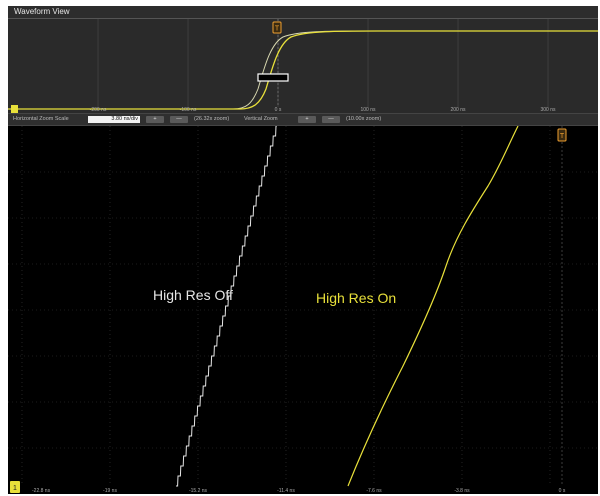  What do you see at coordinates (562, 491) in the screenshot?
I see `time-tick-label: 0 s` at bounding box center [562, 491].